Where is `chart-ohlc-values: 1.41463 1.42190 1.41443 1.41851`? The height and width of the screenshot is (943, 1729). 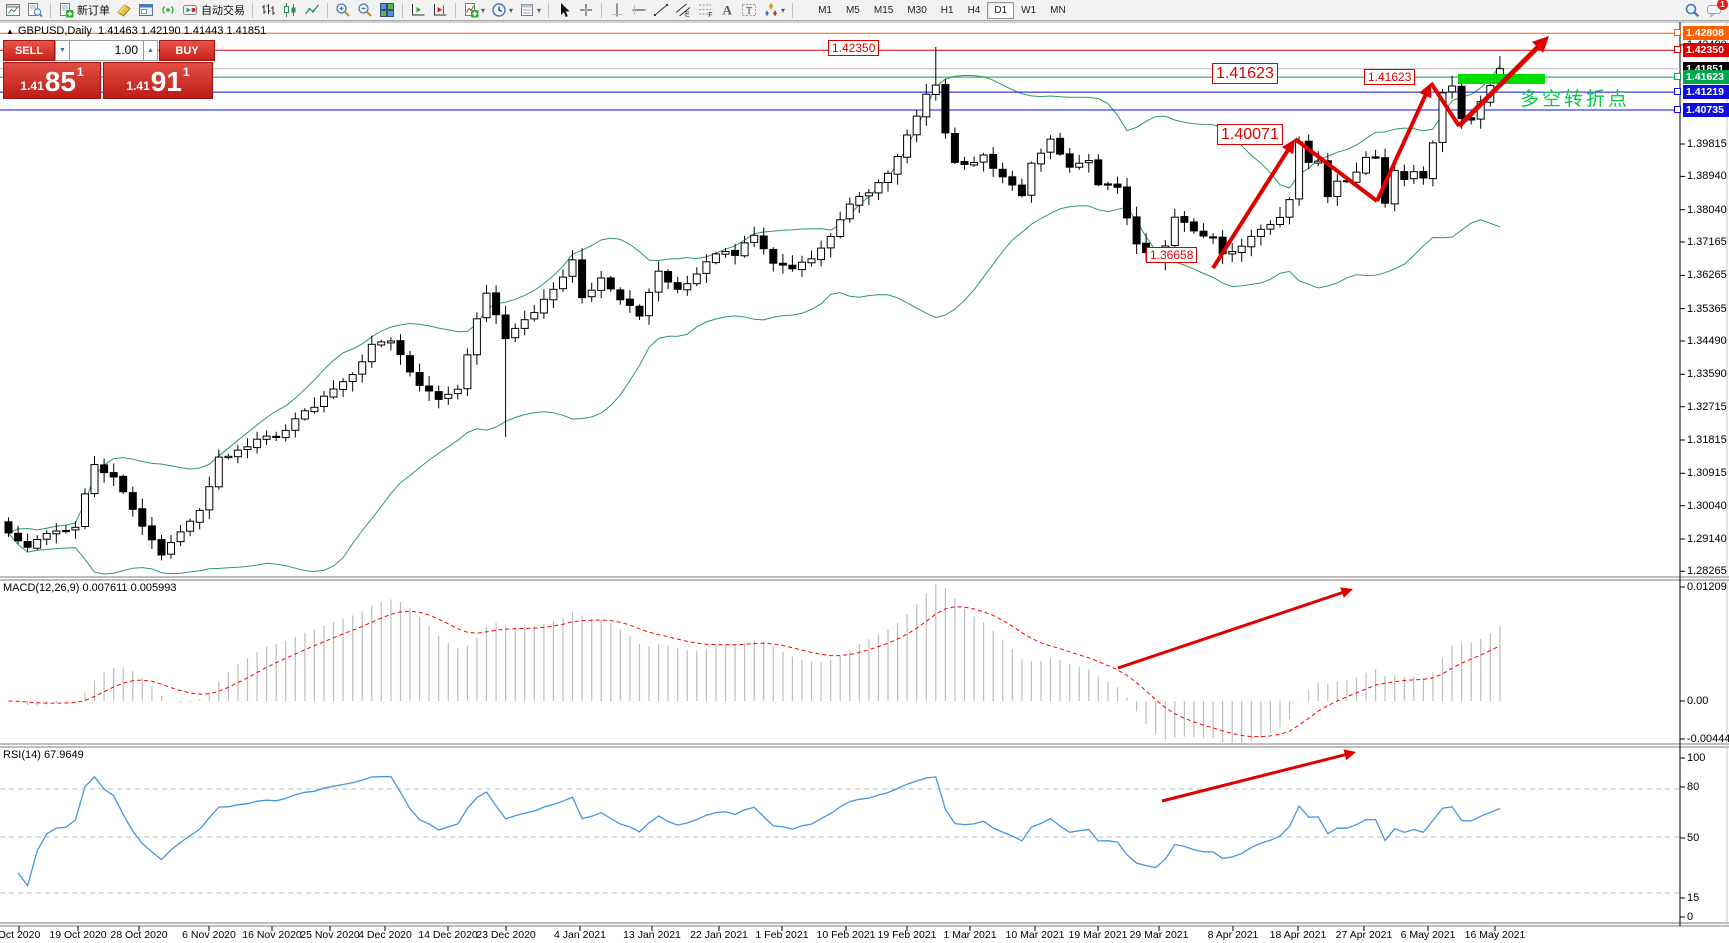 chart-ohlc-values: 1.41463 1.42190 1.41443 1.41851 is located at coordinates (182, 31).